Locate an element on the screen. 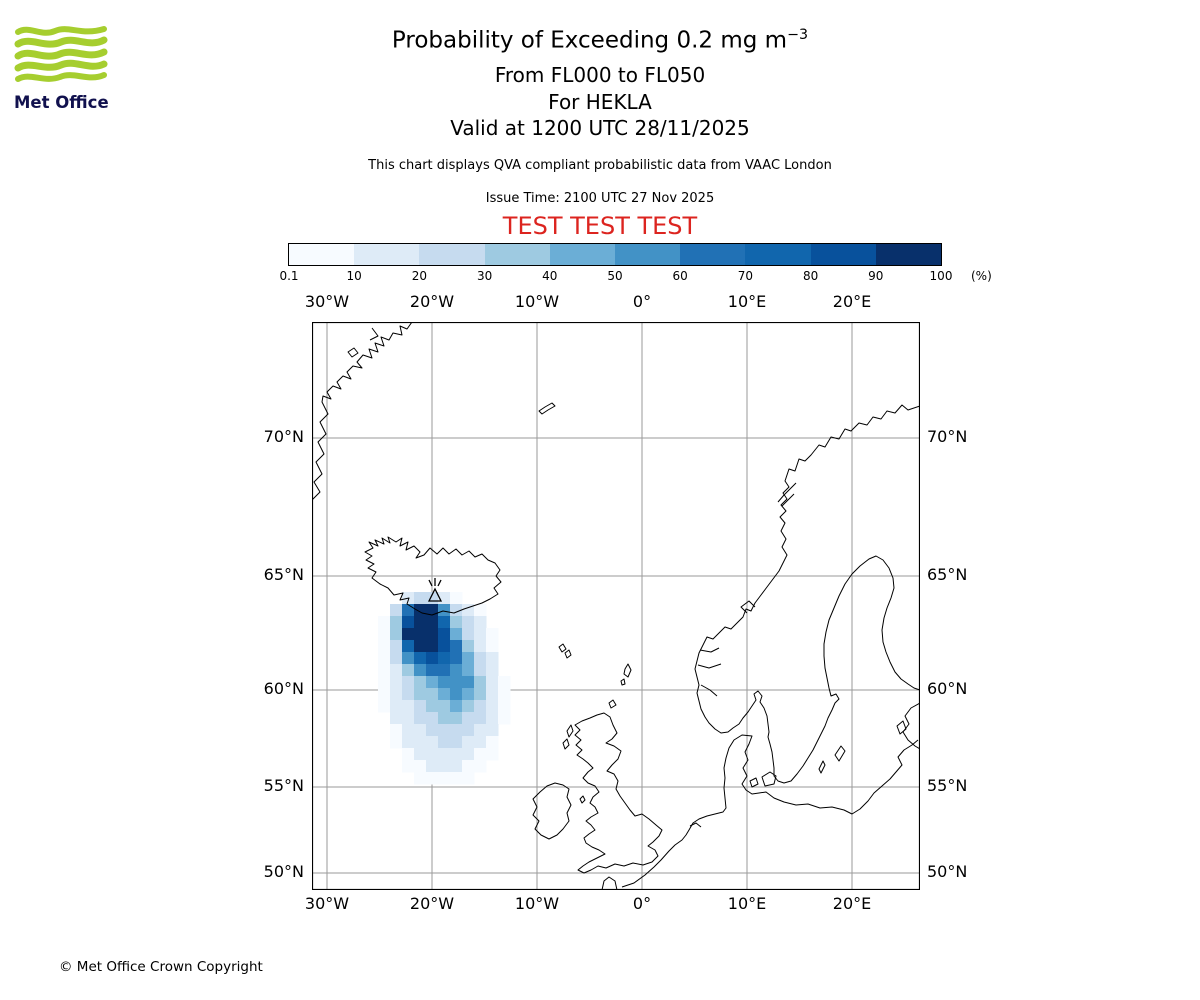 This screenshot has width=1200, height=1000. valid-time-subtitle: Valid at 1200 UTC 28/11/2025 is located at coordinates (600, 128).